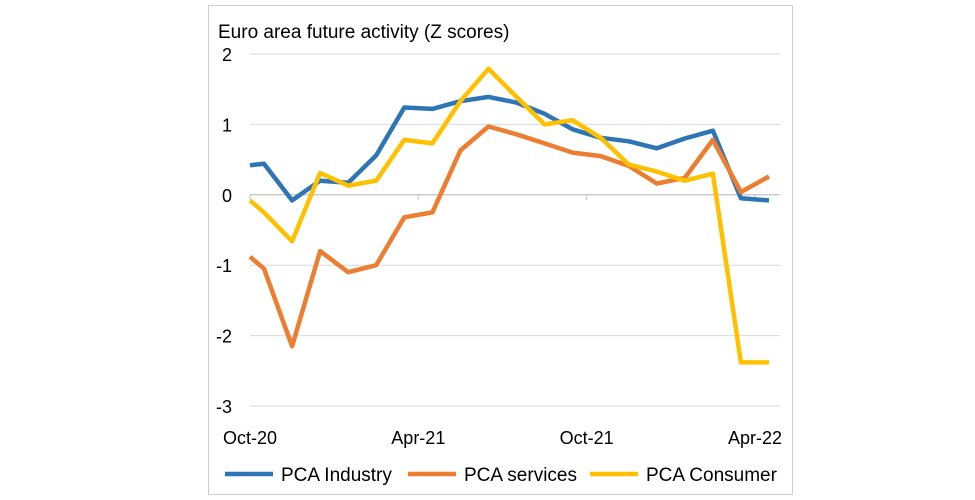 This screenshot has width=975, height=500. What do you see at coordinates (336, 475) in the screenshot?
I see `legend-label: PCA Industry` at bounding box center [336, 475].